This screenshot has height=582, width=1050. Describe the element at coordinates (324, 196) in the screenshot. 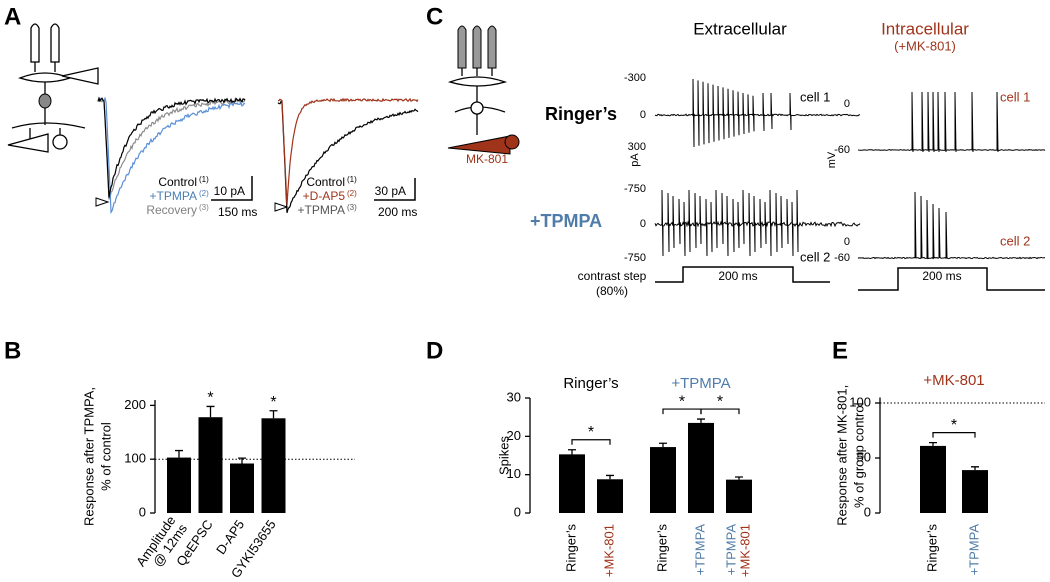

I see `legend-label: +D-AP5` at that location.